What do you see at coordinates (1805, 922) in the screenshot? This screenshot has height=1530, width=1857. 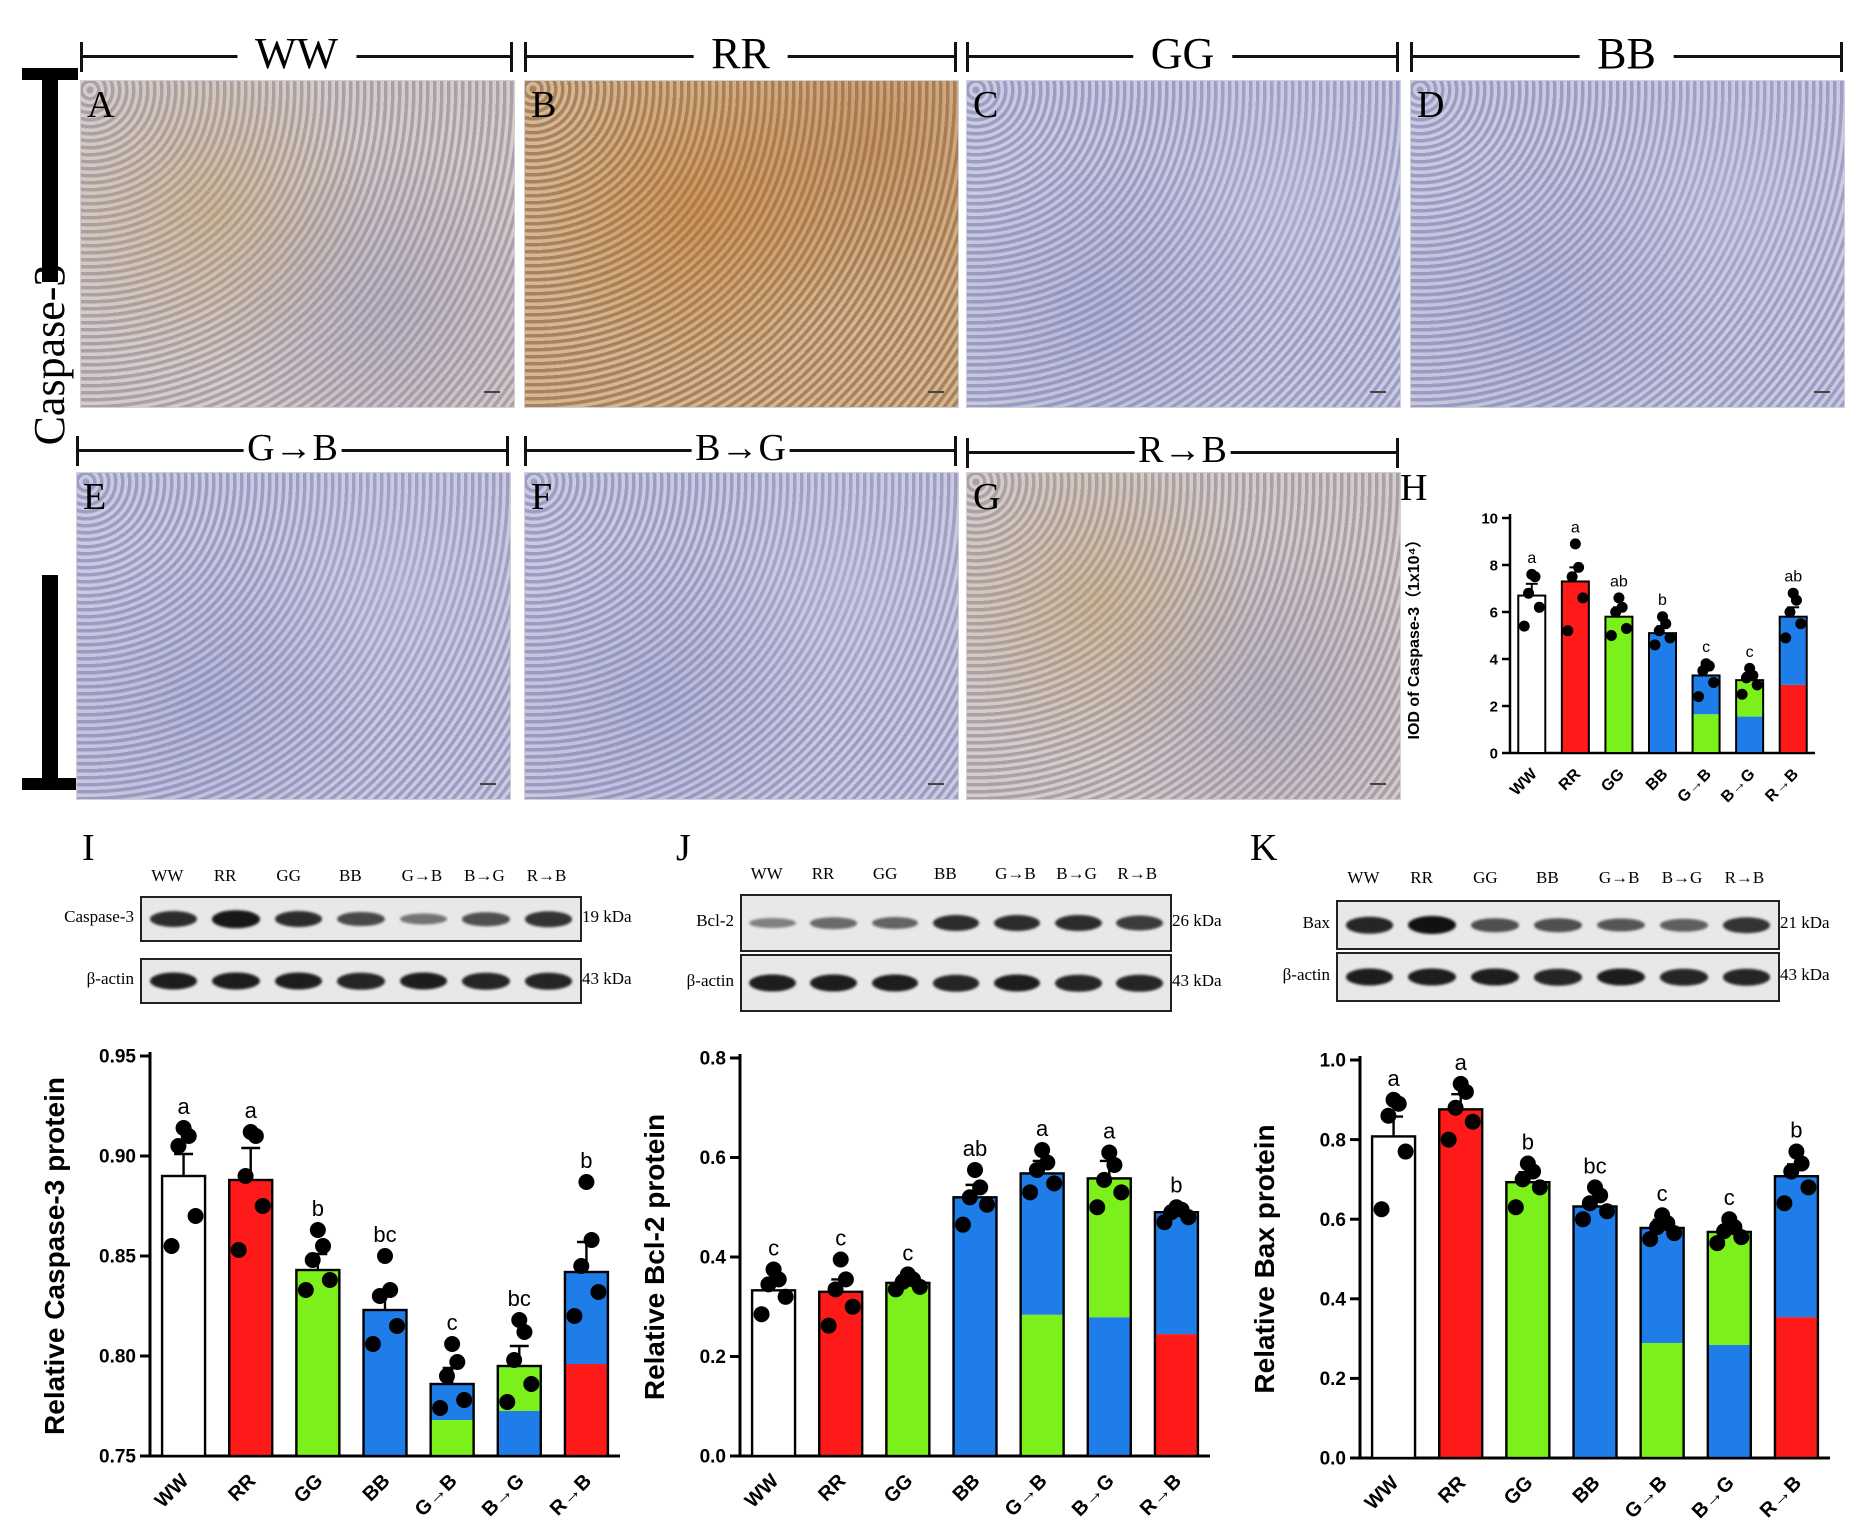 I see `protein-kda: 21 kDa` at bounding box center [1805, 922].